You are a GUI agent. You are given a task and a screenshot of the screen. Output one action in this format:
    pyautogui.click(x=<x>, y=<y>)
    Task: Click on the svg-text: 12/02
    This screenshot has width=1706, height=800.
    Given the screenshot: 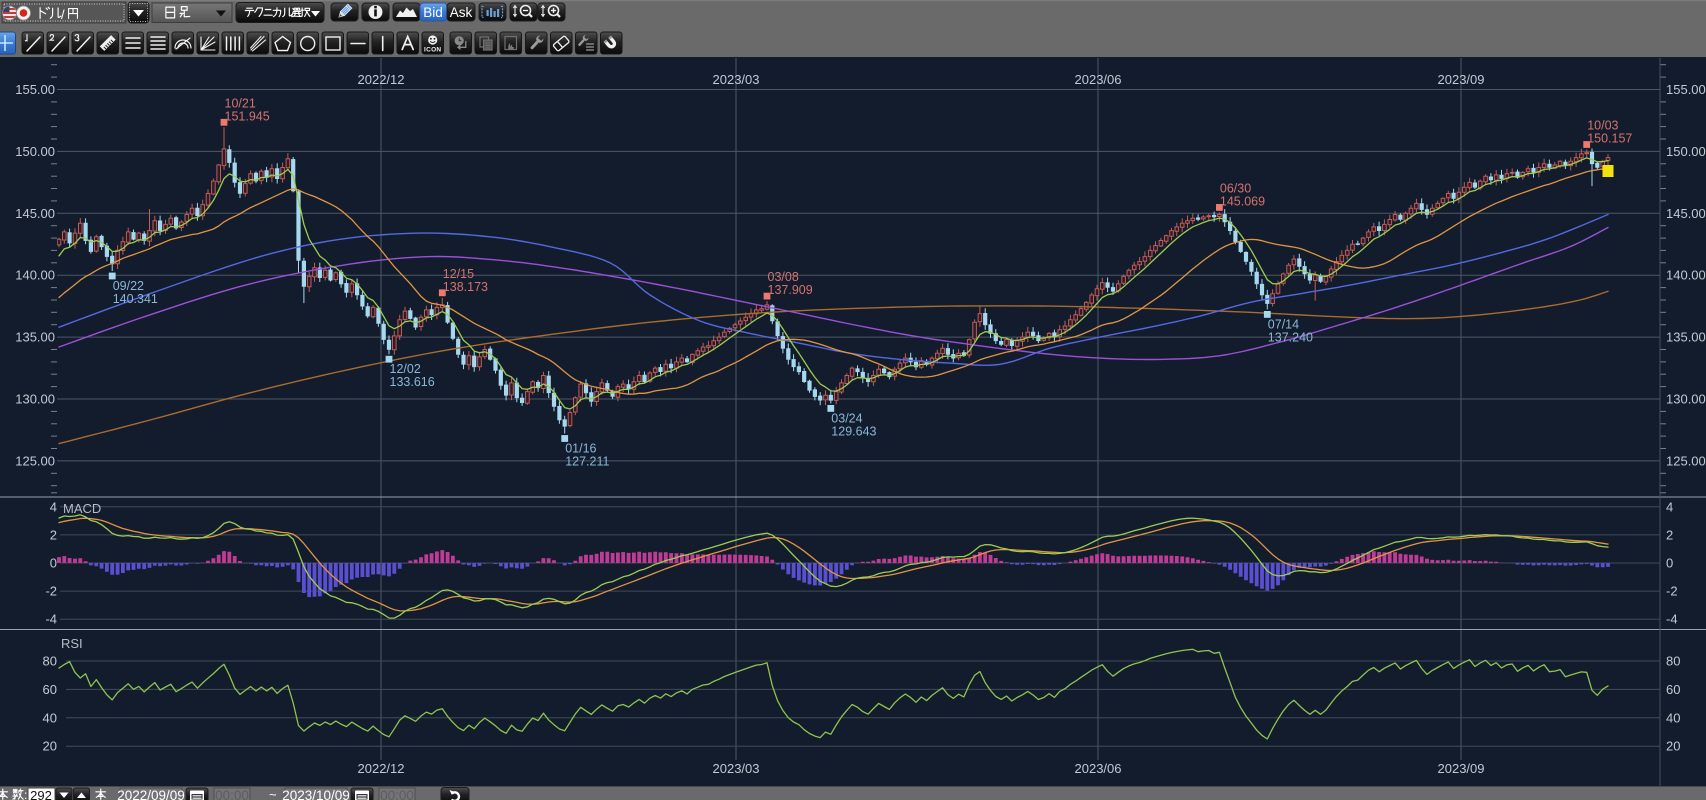 What is the action you would take?
    pyautogui.click(x=405, y=369)
    